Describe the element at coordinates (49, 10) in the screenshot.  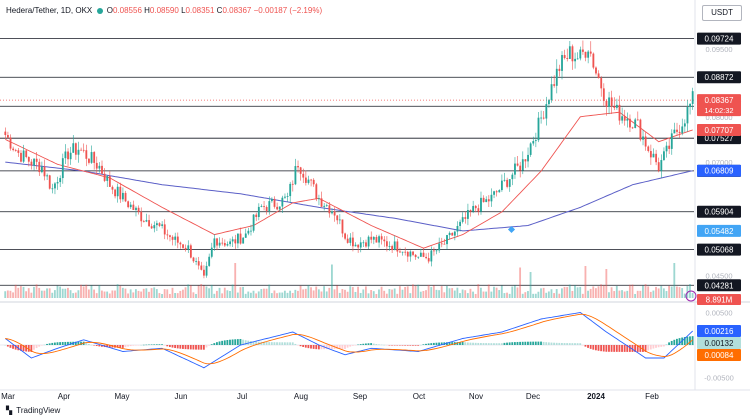
I see `pair-label: Hedera/Tether, 1D, OKX` at that location.